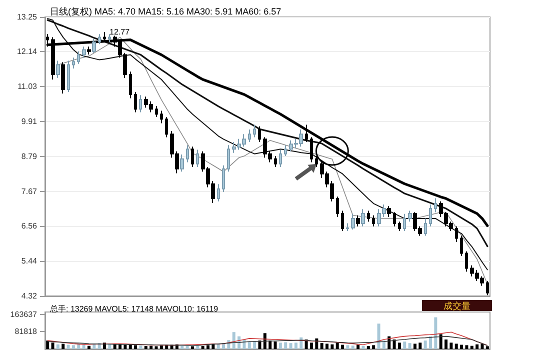 The height and width of the screenshot is (351, 550). Describe the element at coordinates (28, 86) in the screenshot. I see `y-tick-label: 11.03` at that location.